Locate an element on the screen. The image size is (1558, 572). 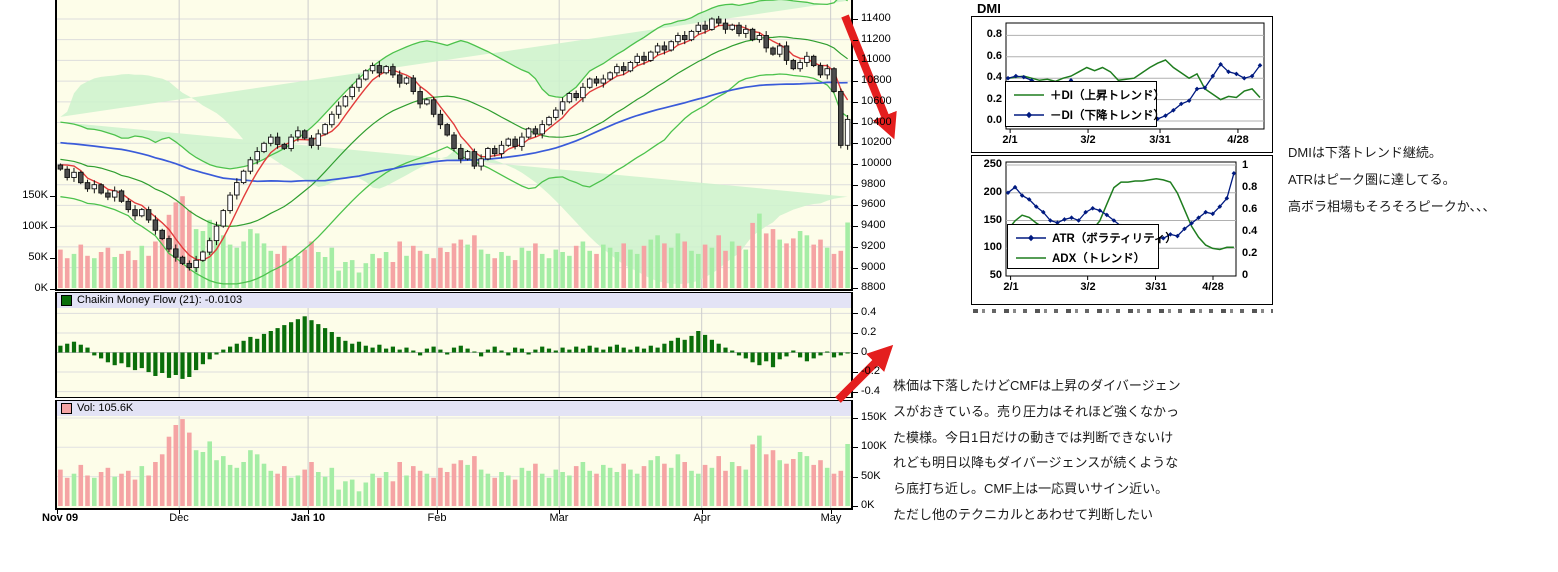
volume-bars is located at coordinates (454, 462).